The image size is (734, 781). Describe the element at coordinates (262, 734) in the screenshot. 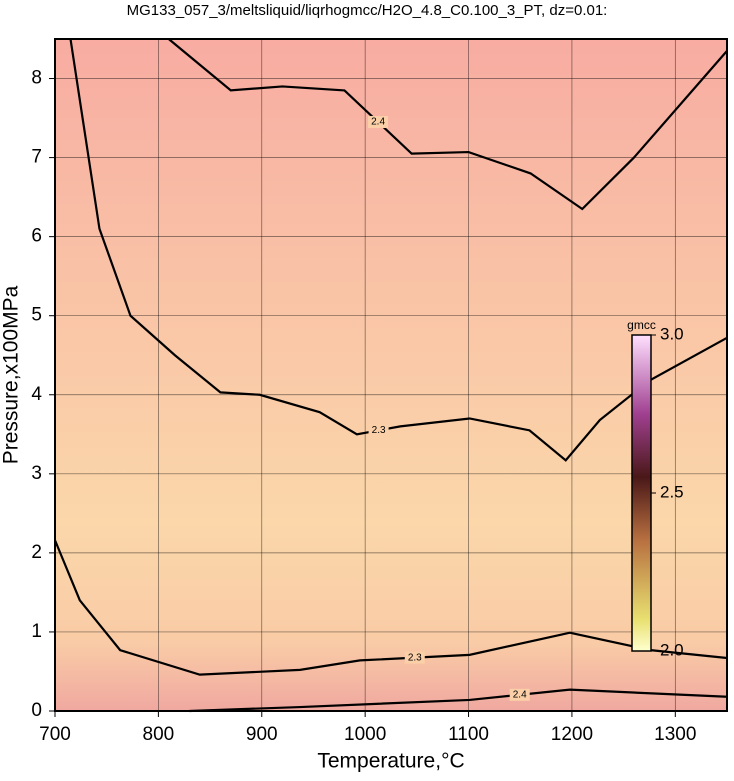

I see `x-tick-label: 900` at that location.